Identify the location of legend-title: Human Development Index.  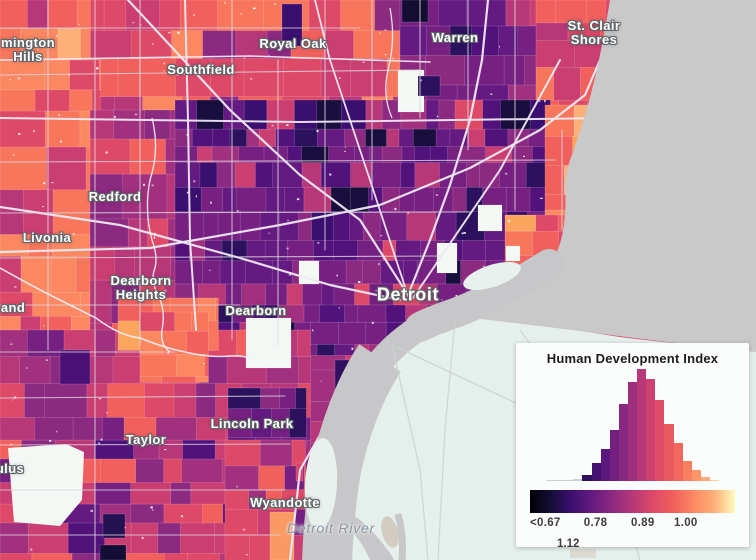
(632, 358).